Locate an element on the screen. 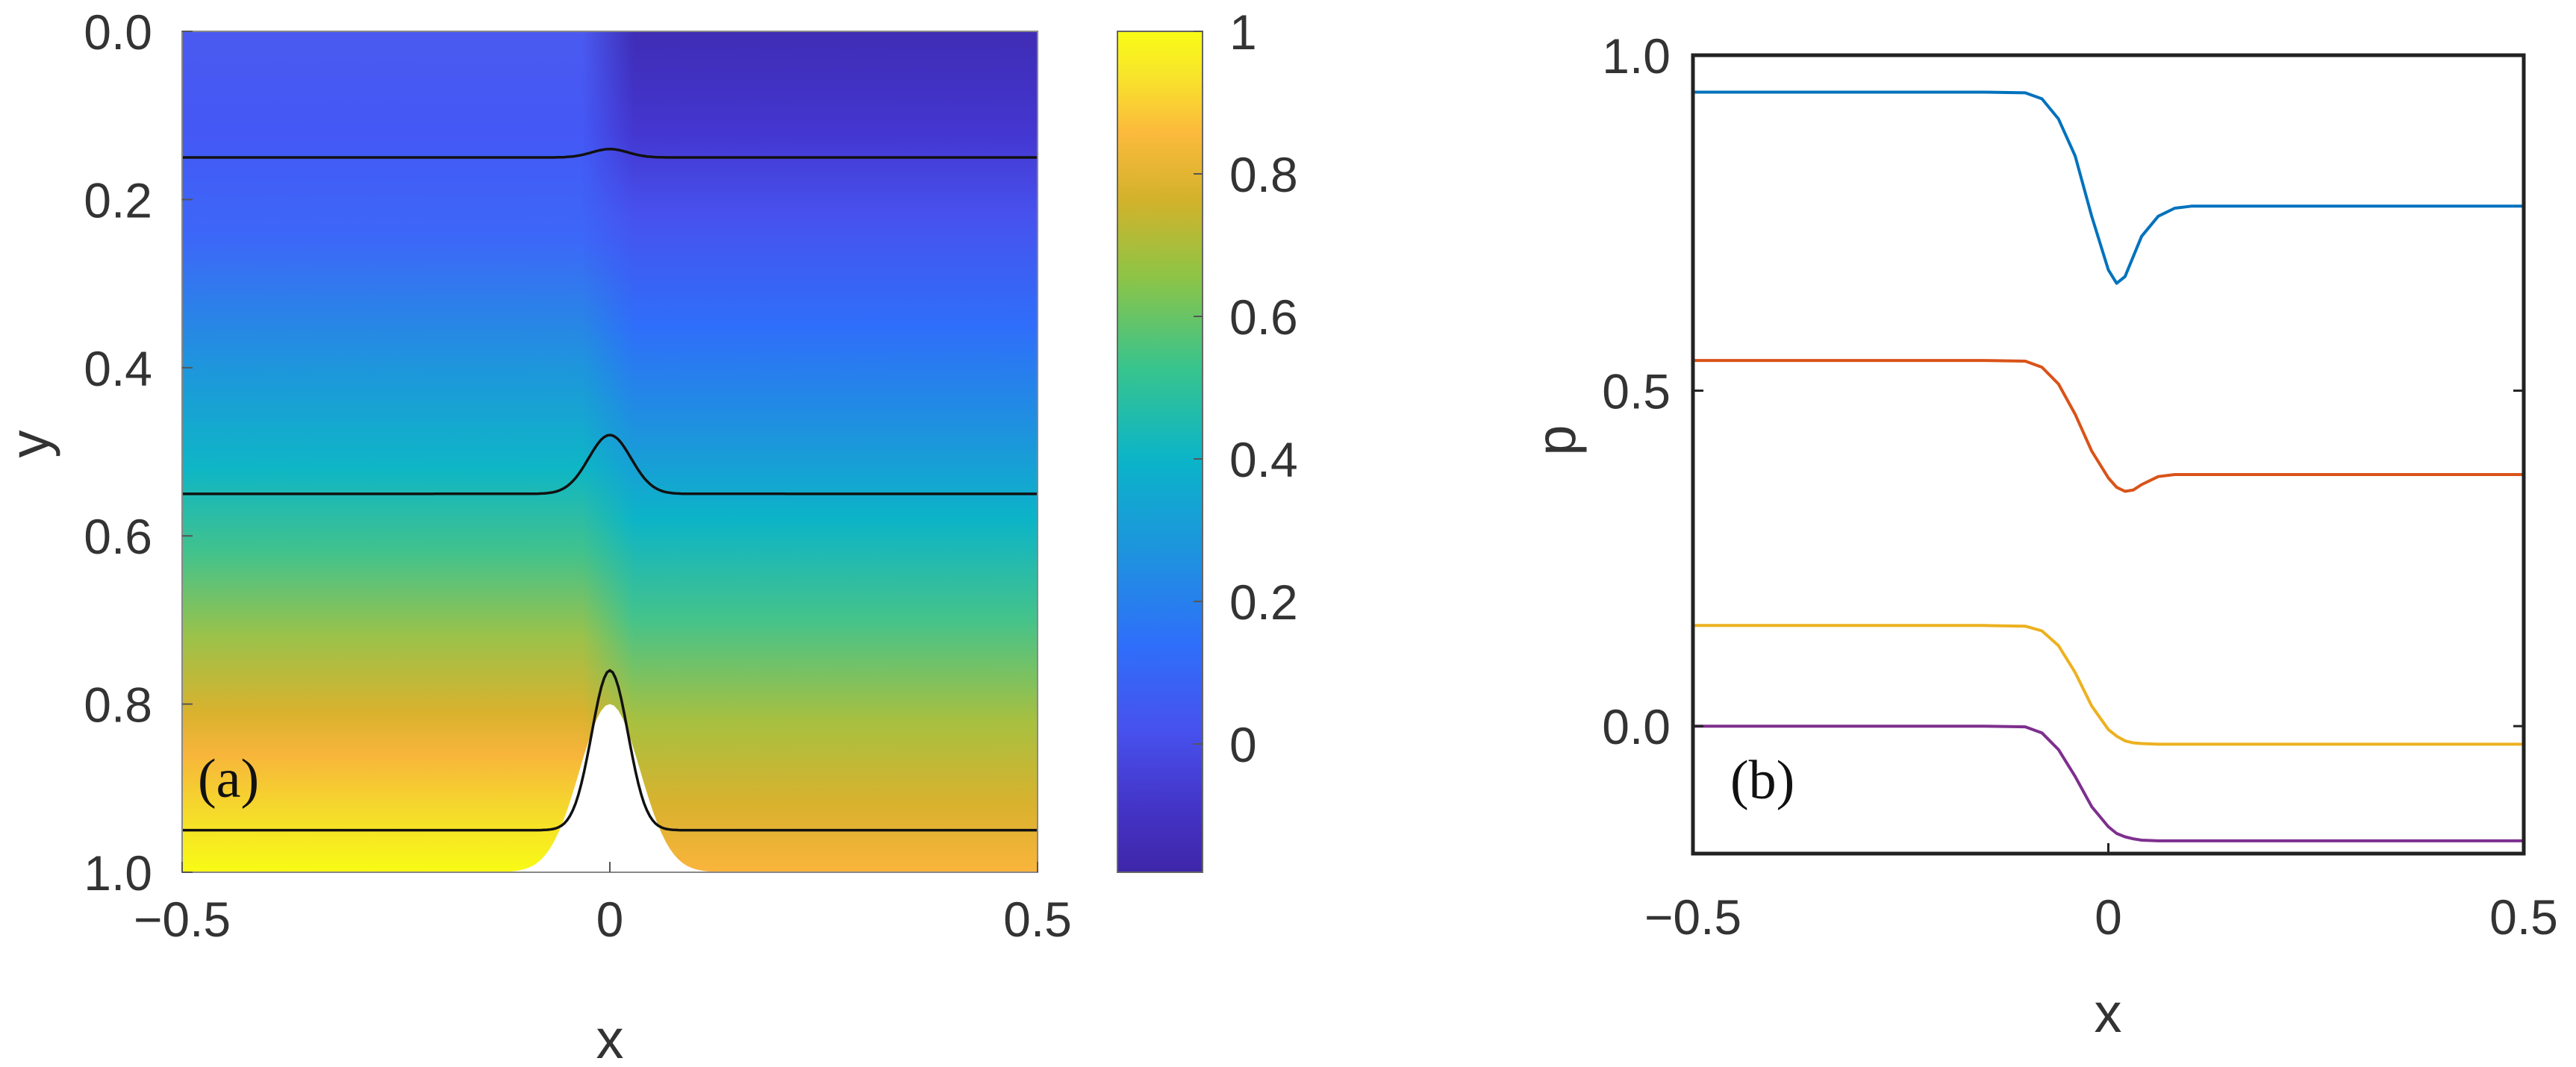  y-tick-label: 0.4 is located at coordinates (118, 368).